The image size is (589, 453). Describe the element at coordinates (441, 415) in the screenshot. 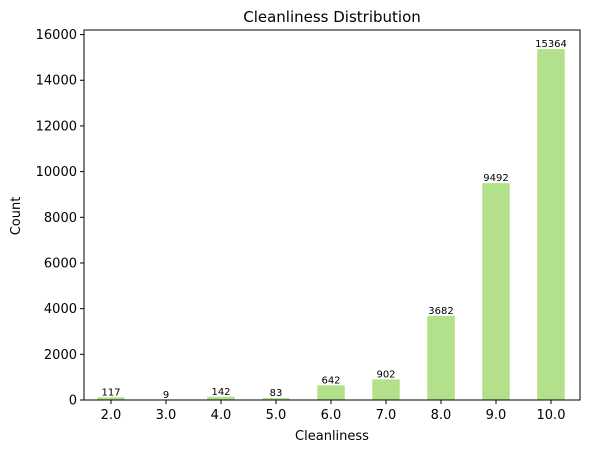

I see `x-tick-label-8.0: 8.0` at that location.